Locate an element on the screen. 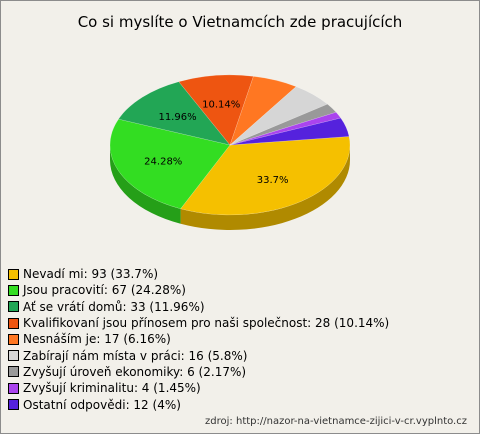  legend-item: Zabírají nám místa v práci: 16 (5.8%) is located at coordinates (198, 355).